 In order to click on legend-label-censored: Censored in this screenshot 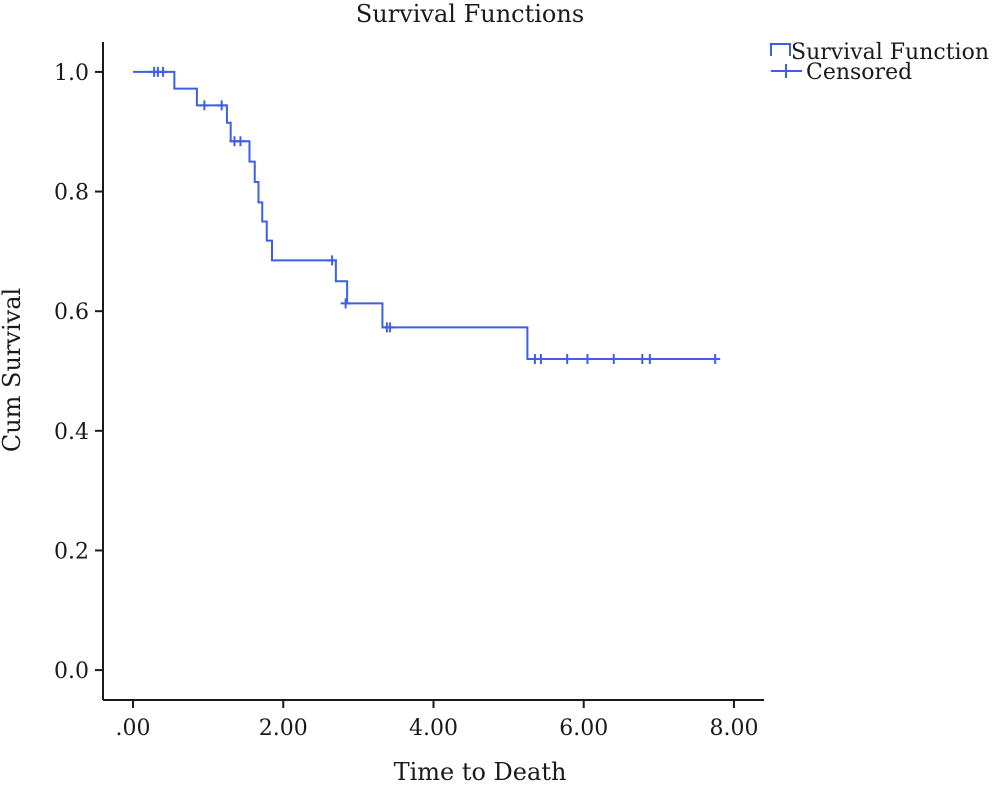, I will do `click(859, 72)`.